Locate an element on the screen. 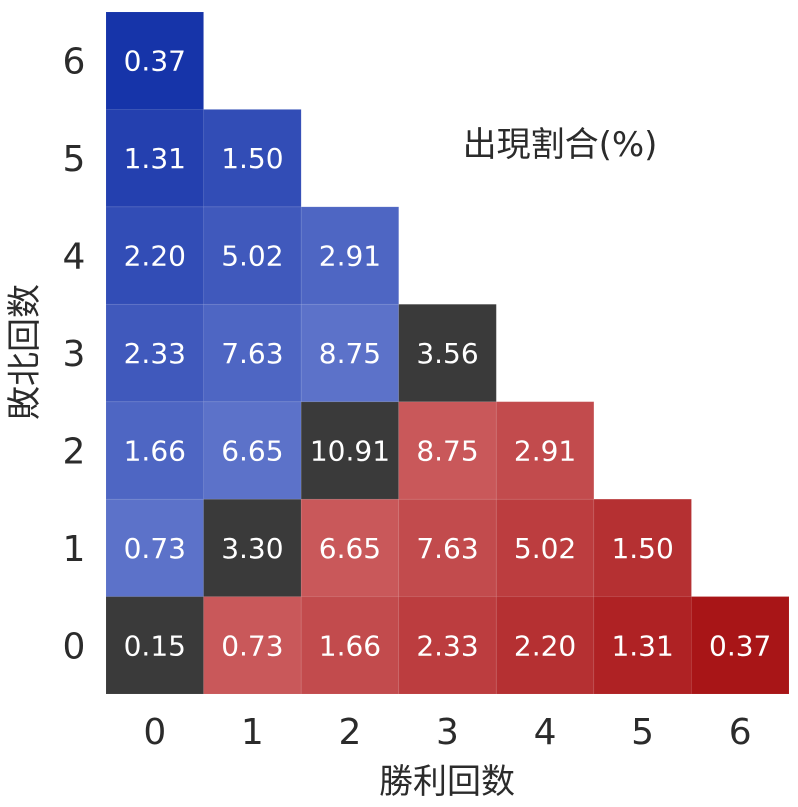 This screenshot has height=807, width=798. heatmap-cell-w0-l1 is located at coordinates (155, 548).